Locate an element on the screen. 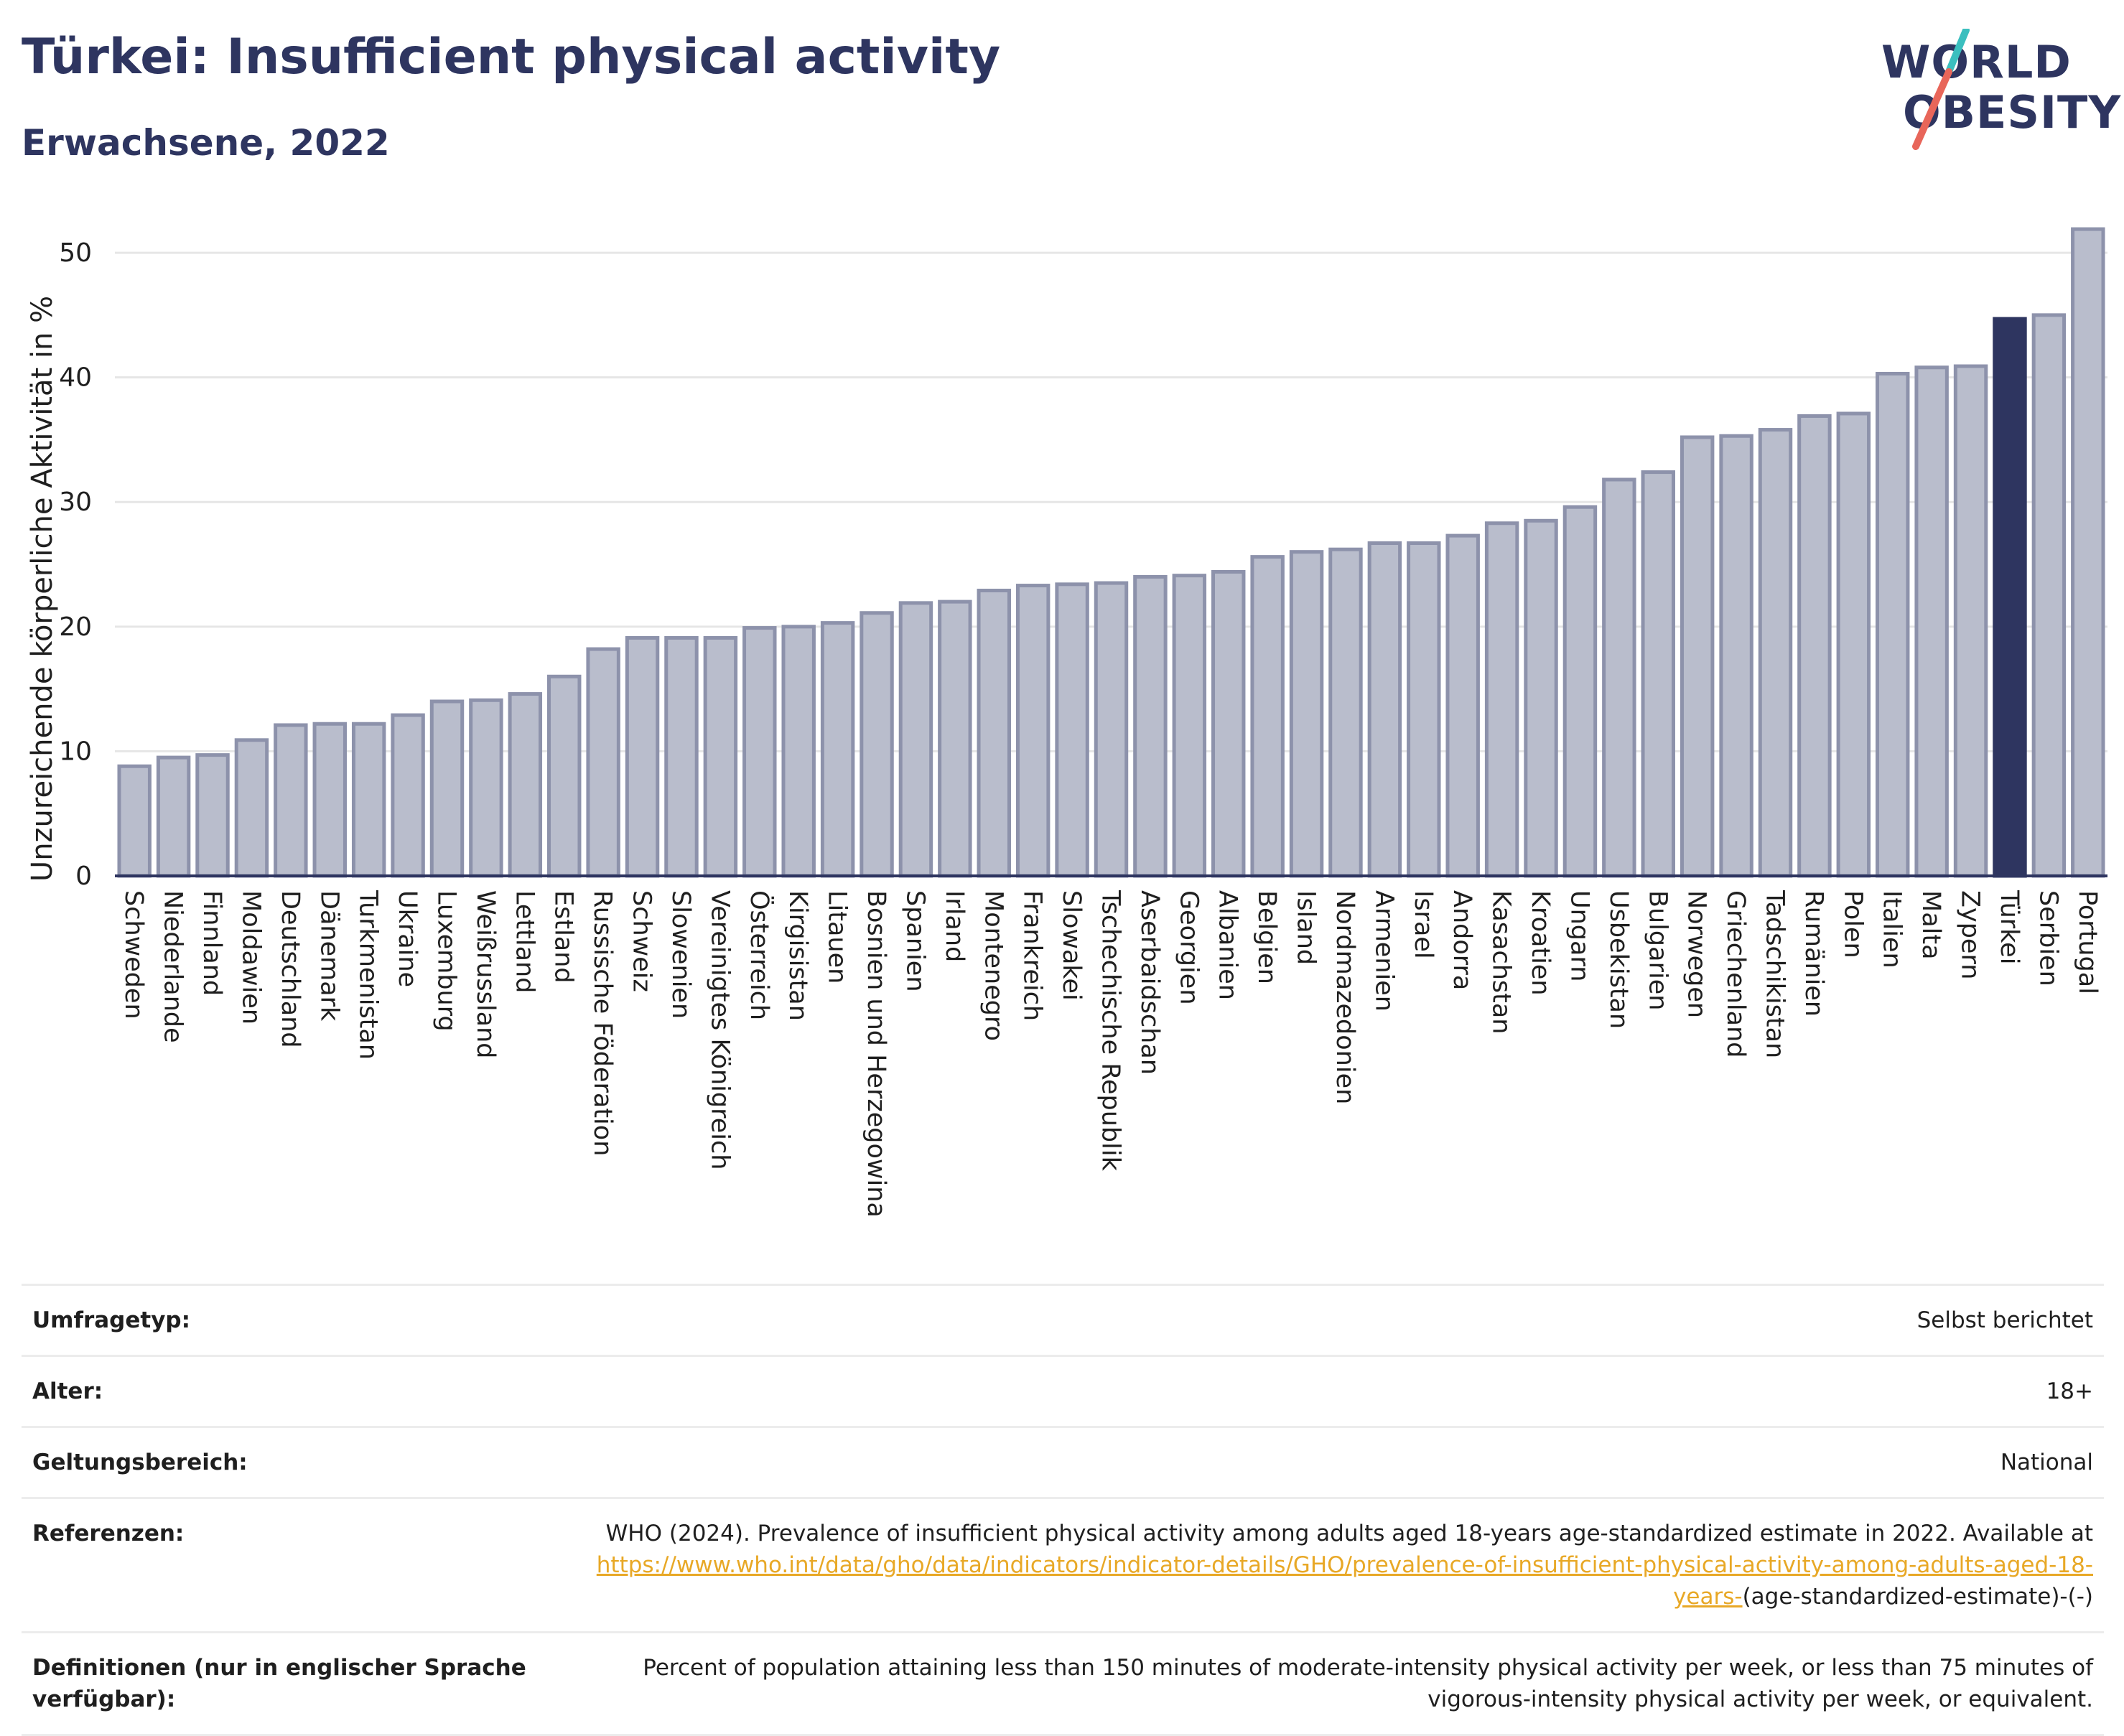 The image size is (2124, 1736). x-tick-label: Ukraine is located at coordinates (407, 938).